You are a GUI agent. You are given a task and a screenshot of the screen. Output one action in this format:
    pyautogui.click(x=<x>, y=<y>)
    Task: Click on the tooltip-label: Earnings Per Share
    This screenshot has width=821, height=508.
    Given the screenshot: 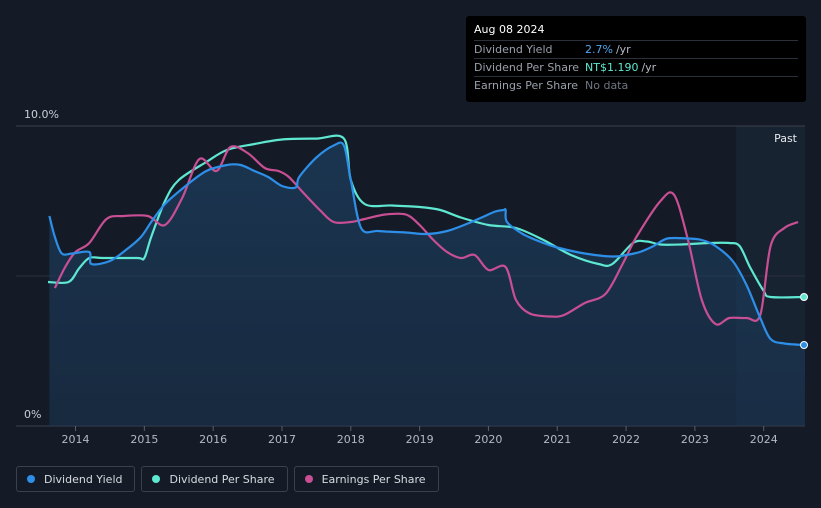 What is the action you would take?
    pyautogui.click(x=526, y=85)
    